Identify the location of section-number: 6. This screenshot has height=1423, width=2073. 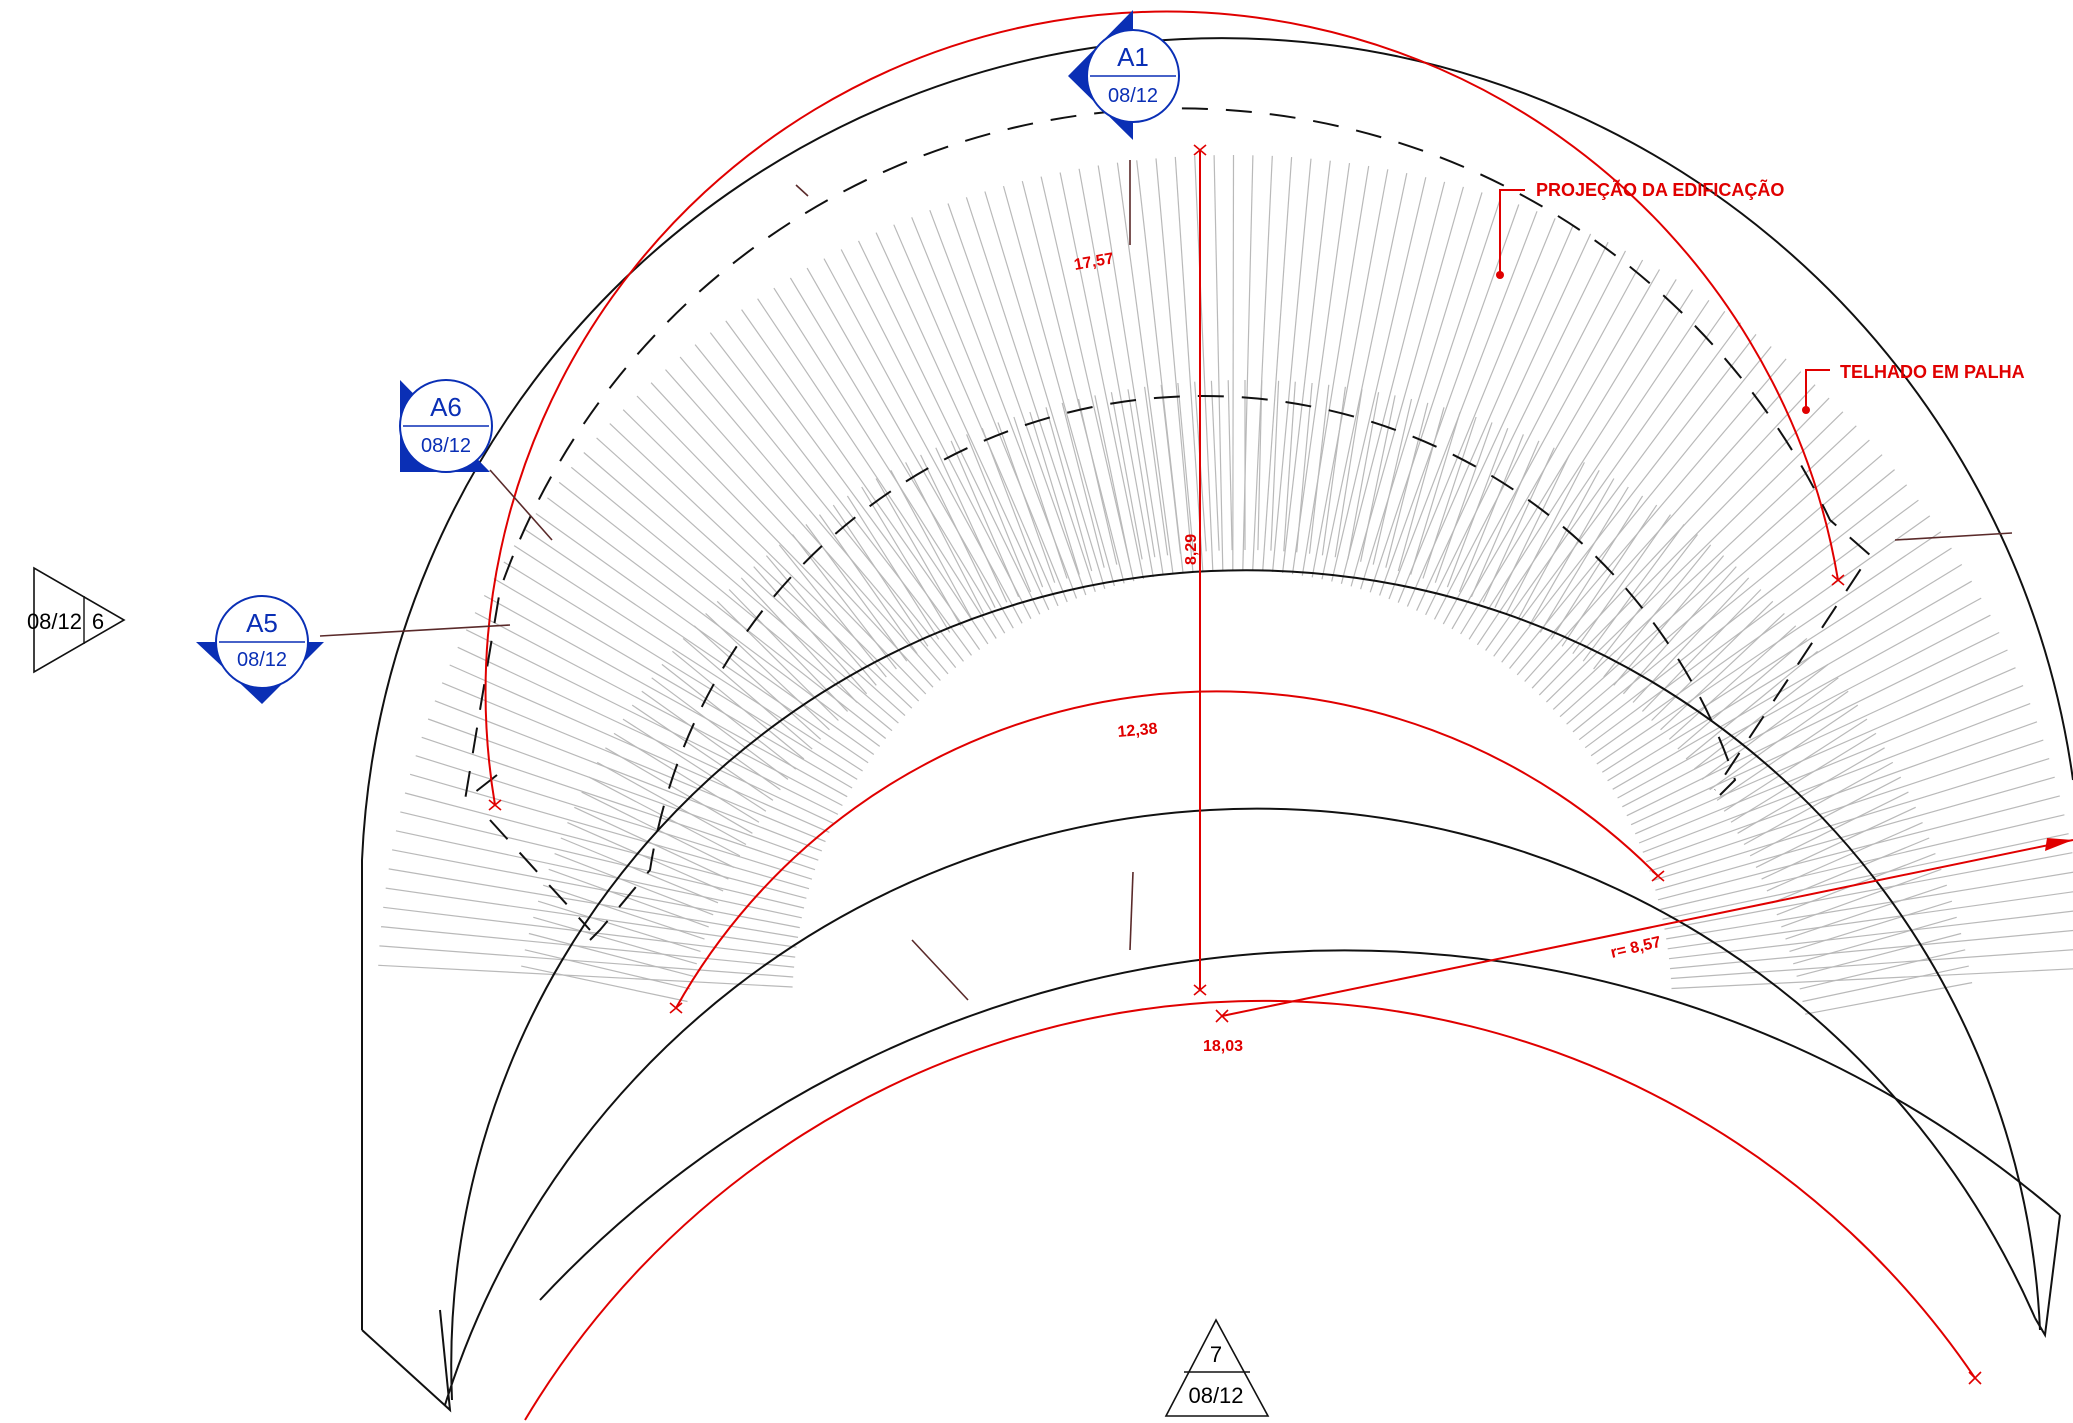
(98, 621).